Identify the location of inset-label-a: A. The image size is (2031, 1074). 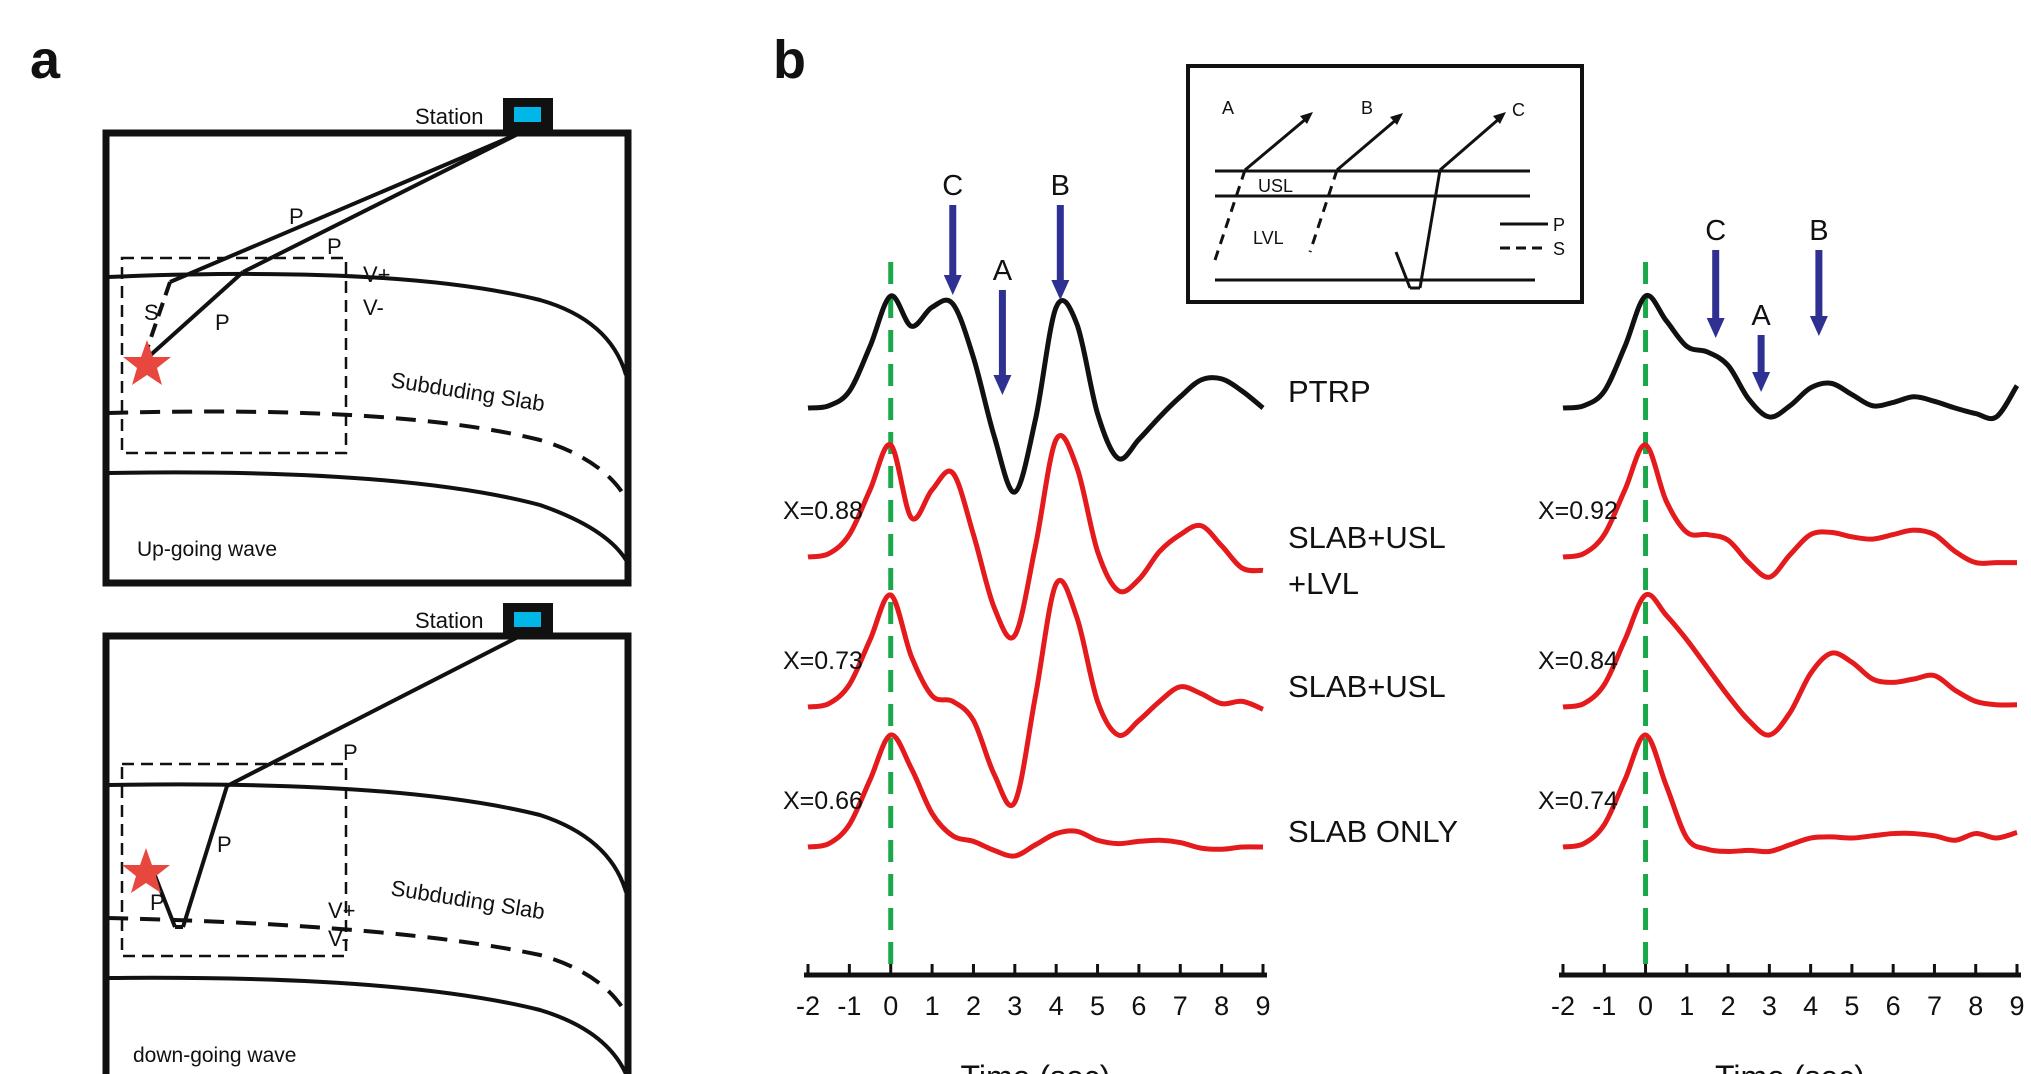
(1228, 108).